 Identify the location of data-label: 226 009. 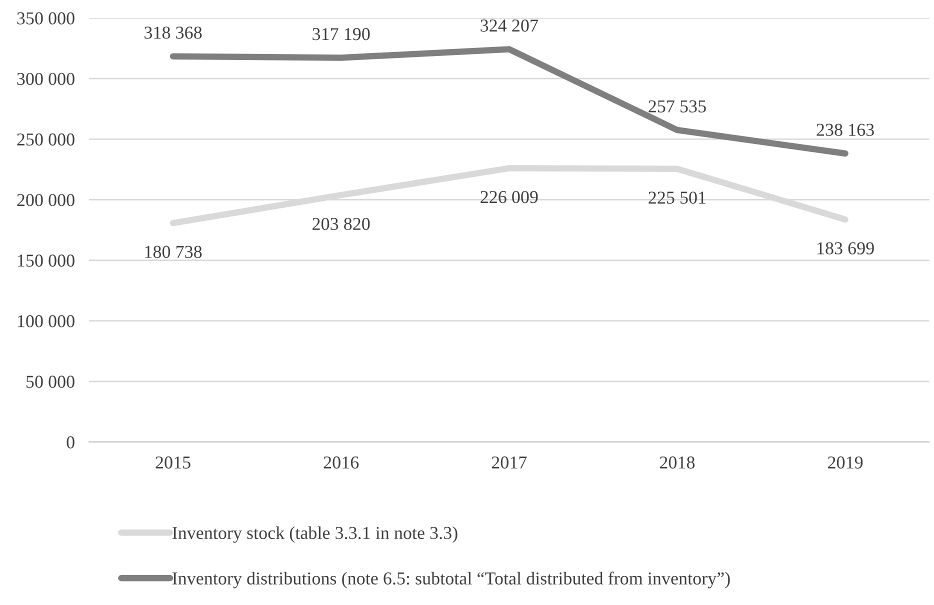
(509, 197).